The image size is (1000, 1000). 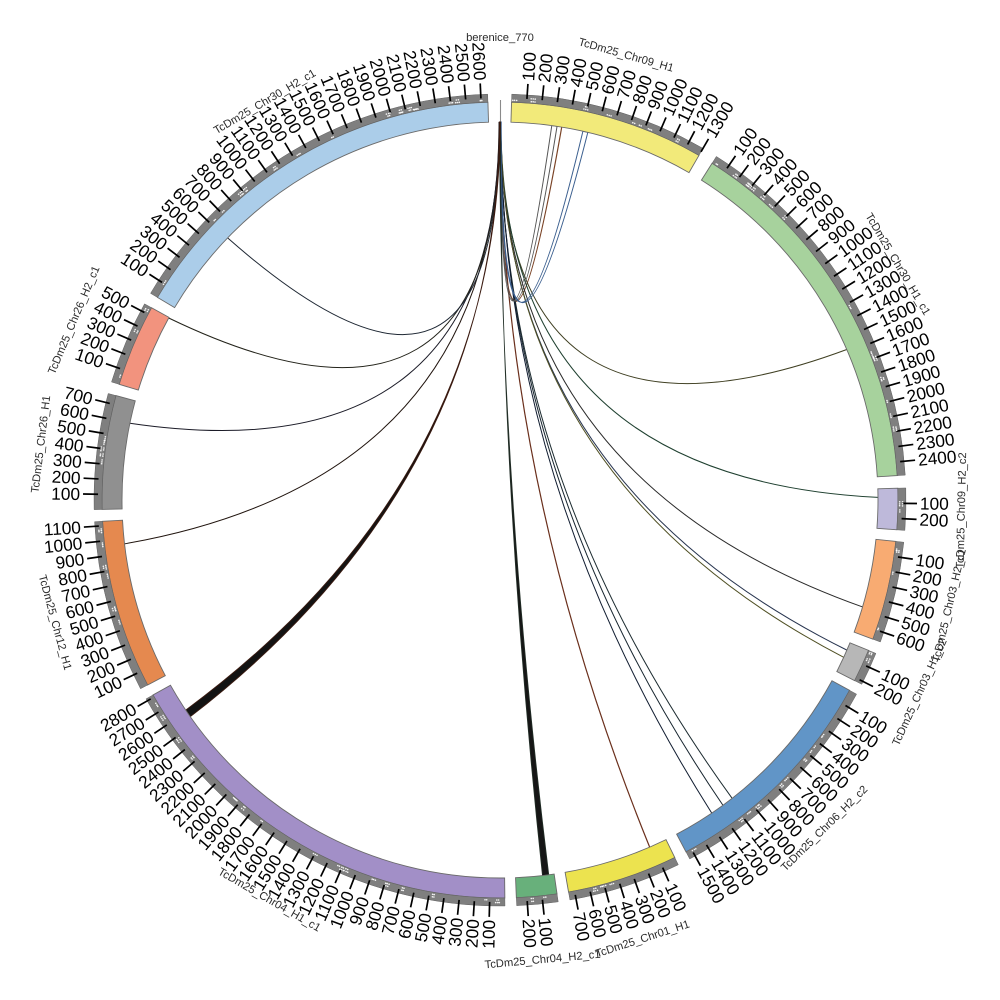 I want to click on svg-text: 2600, so click(x=479, y=61).